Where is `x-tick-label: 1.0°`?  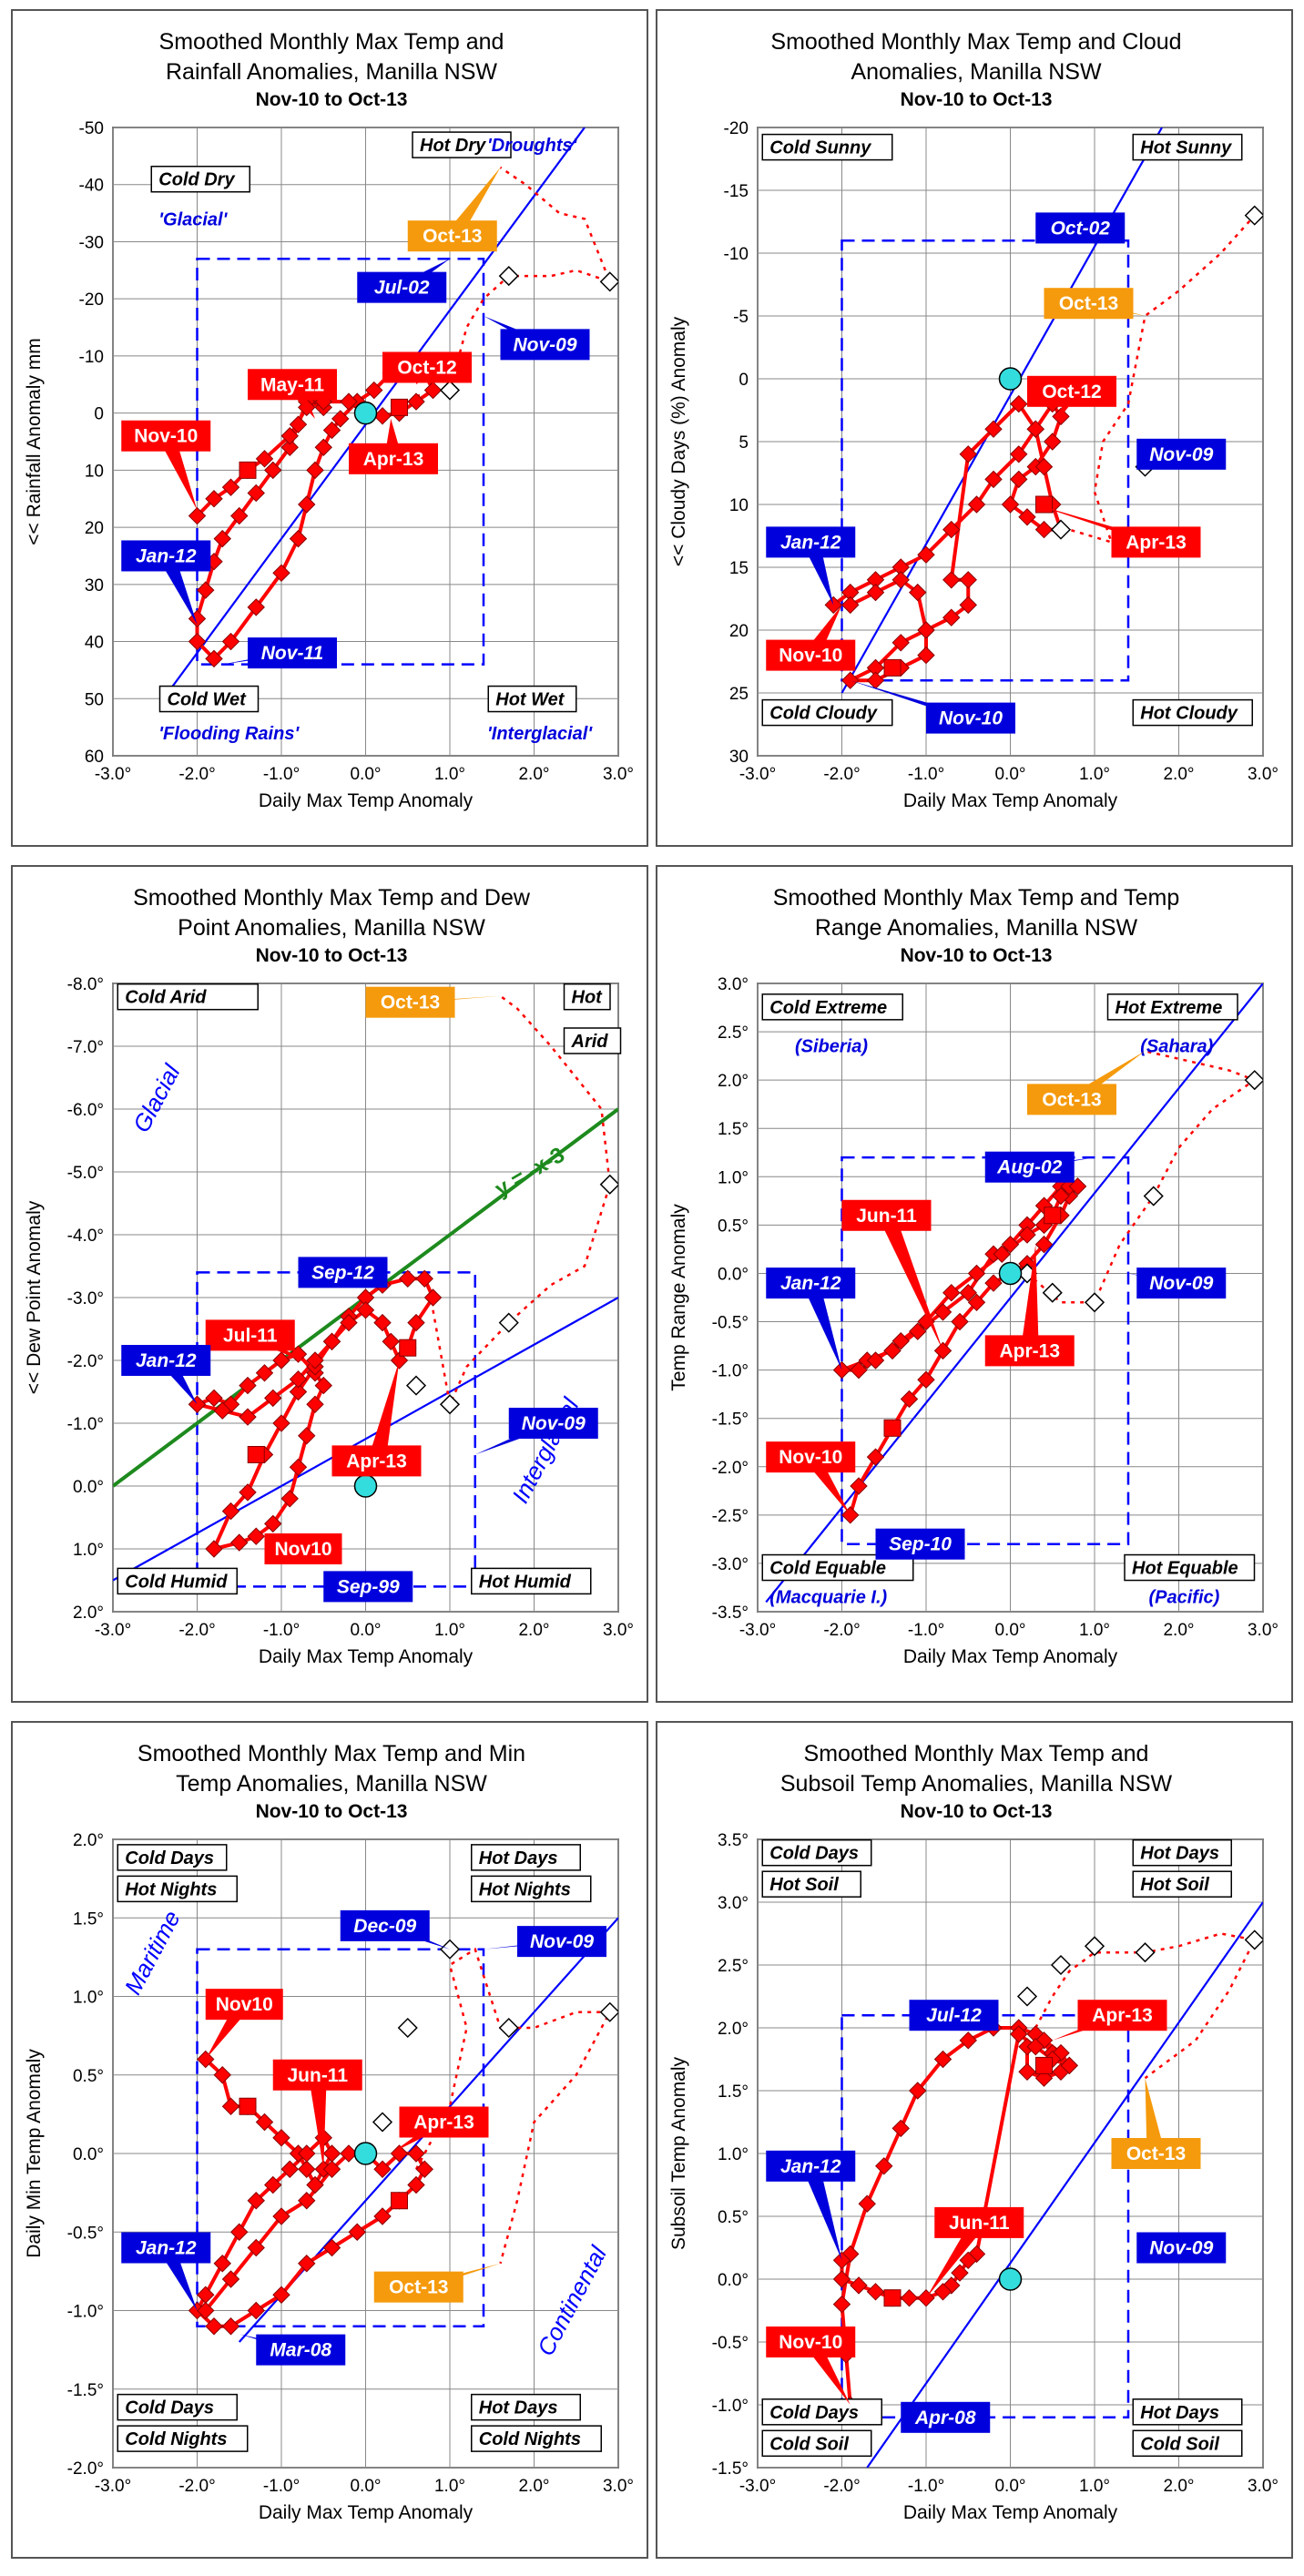
x-tick-label: 1.0° is located at coordinates (1094, 2486).